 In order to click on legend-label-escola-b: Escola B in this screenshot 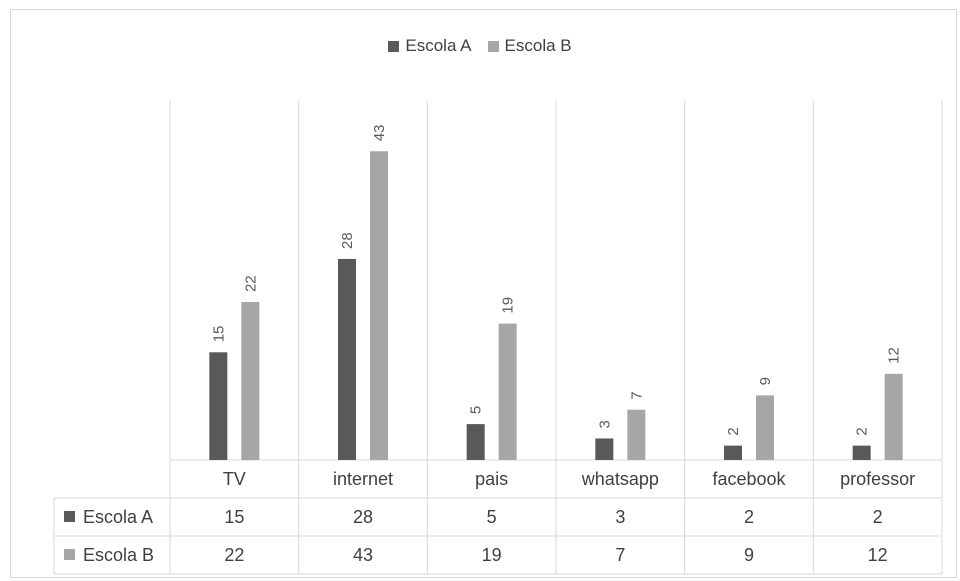, I will do `click(538, 45)`.